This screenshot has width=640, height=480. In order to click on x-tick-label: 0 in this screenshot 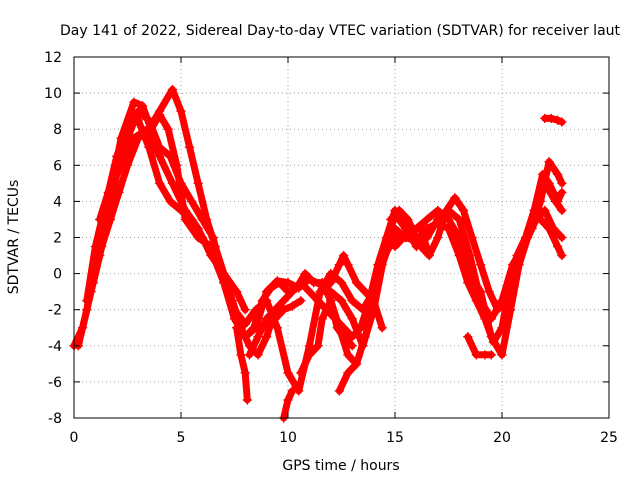, I will do `click(74, 438)`.